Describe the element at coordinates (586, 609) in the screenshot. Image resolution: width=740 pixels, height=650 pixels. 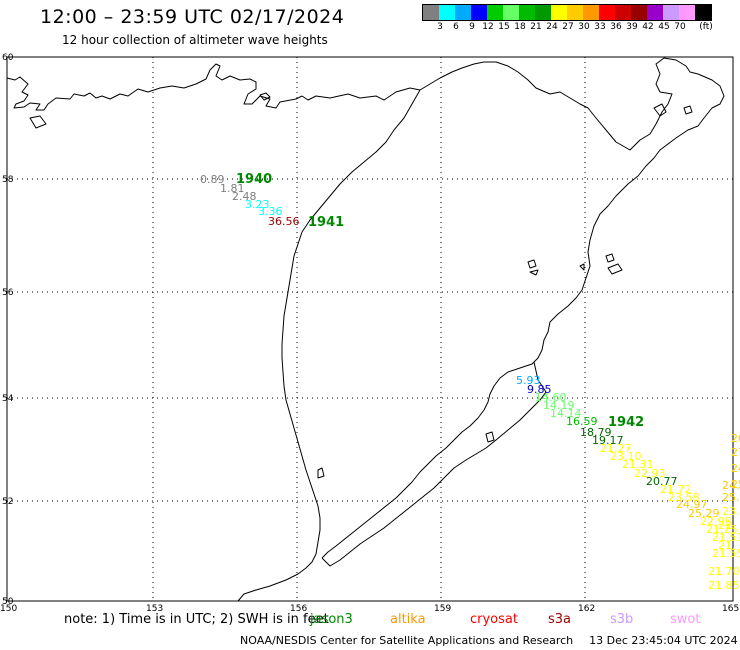
I see `lon-label-162: 162` at that location.